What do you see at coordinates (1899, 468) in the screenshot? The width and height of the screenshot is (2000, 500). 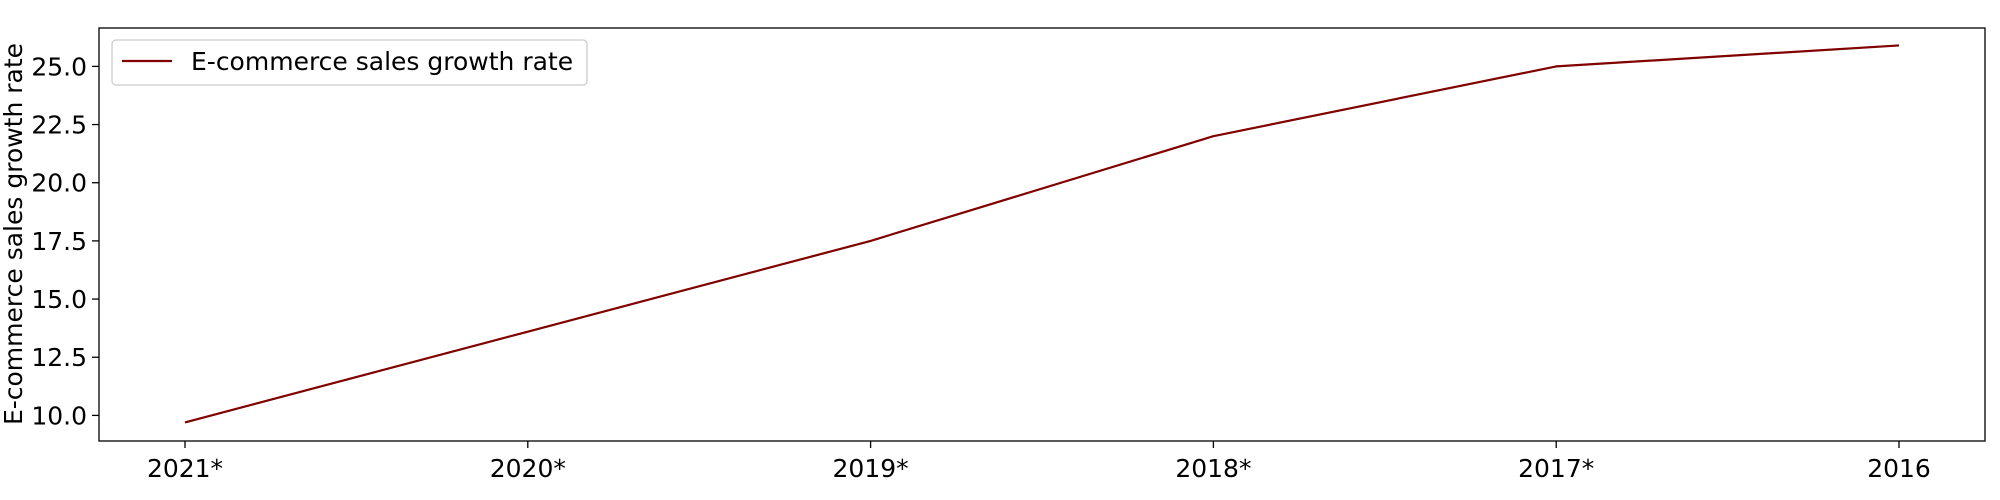 I see `x-tick-label: 2016` at bounding box center [1899, 468].